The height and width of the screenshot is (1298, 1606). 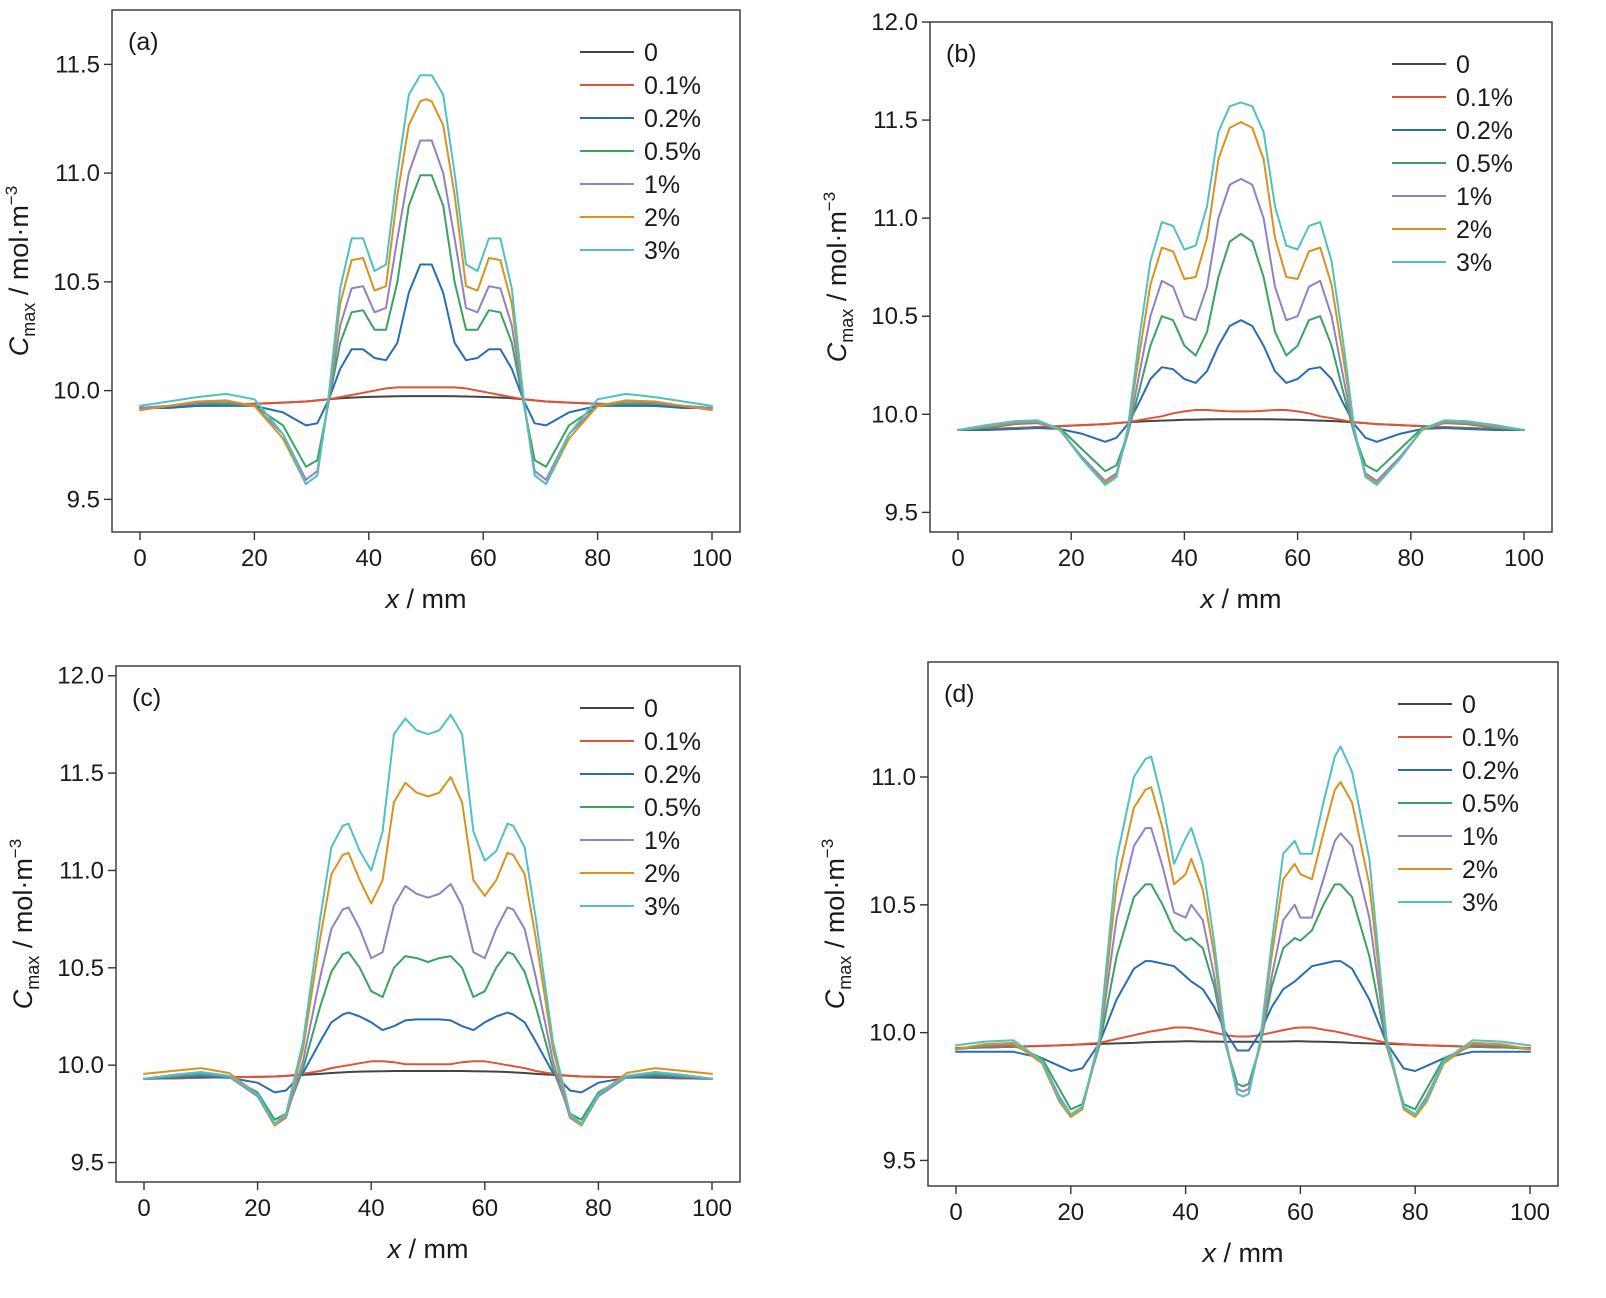 What do you see at coordinates (894, 22) in the screenshot?
I see `y-tick-label: 12.0` at bounding box center [894, 22].